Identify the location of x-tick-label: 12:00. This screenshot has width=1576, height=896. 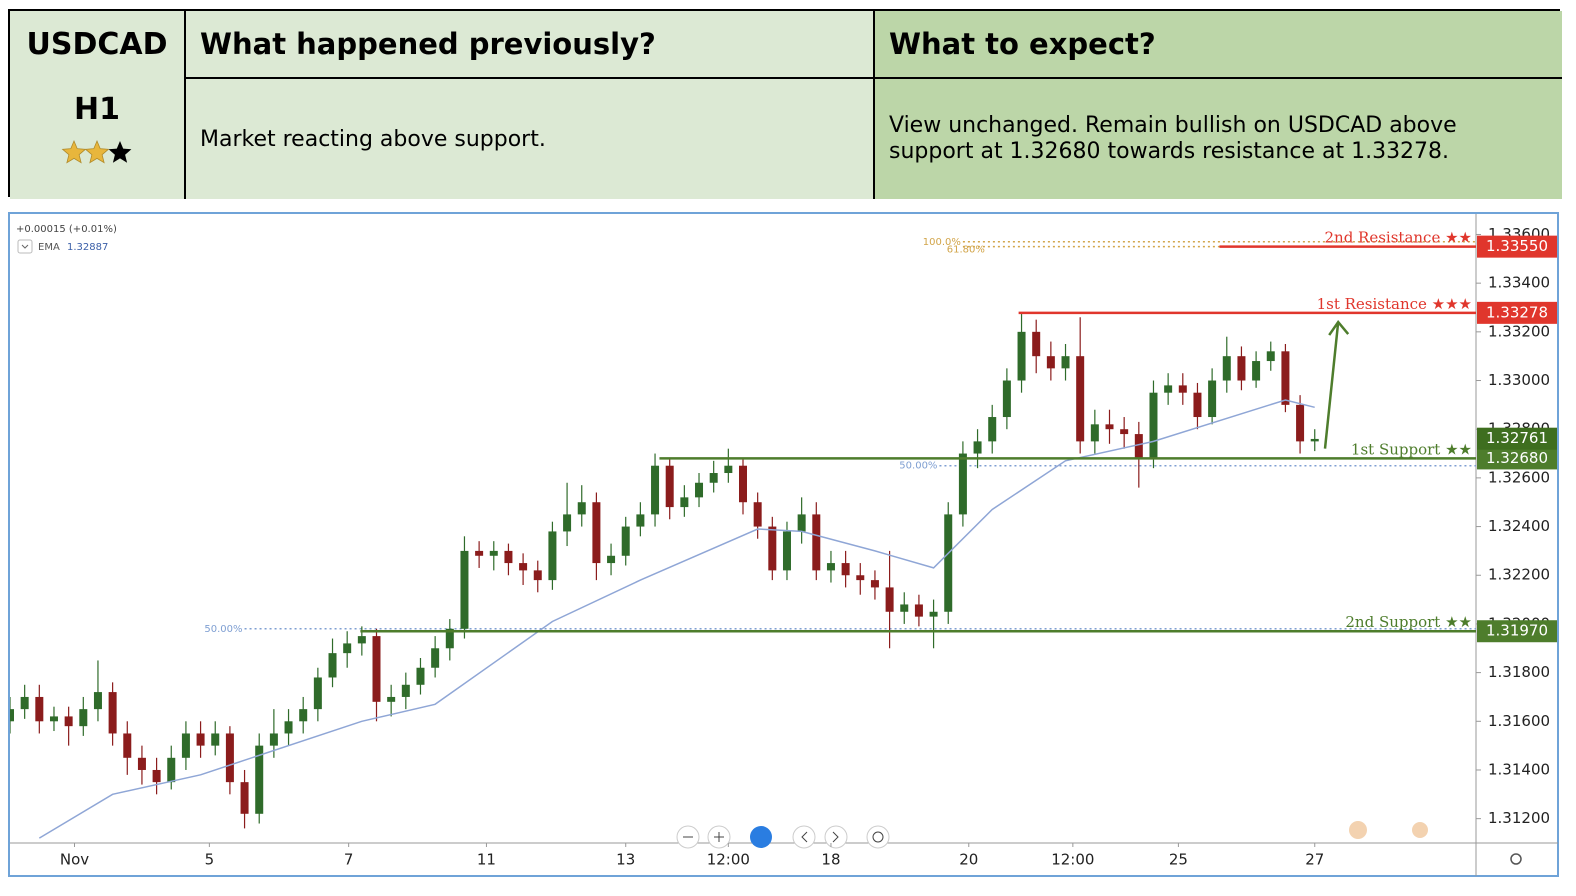
(1072, 860).